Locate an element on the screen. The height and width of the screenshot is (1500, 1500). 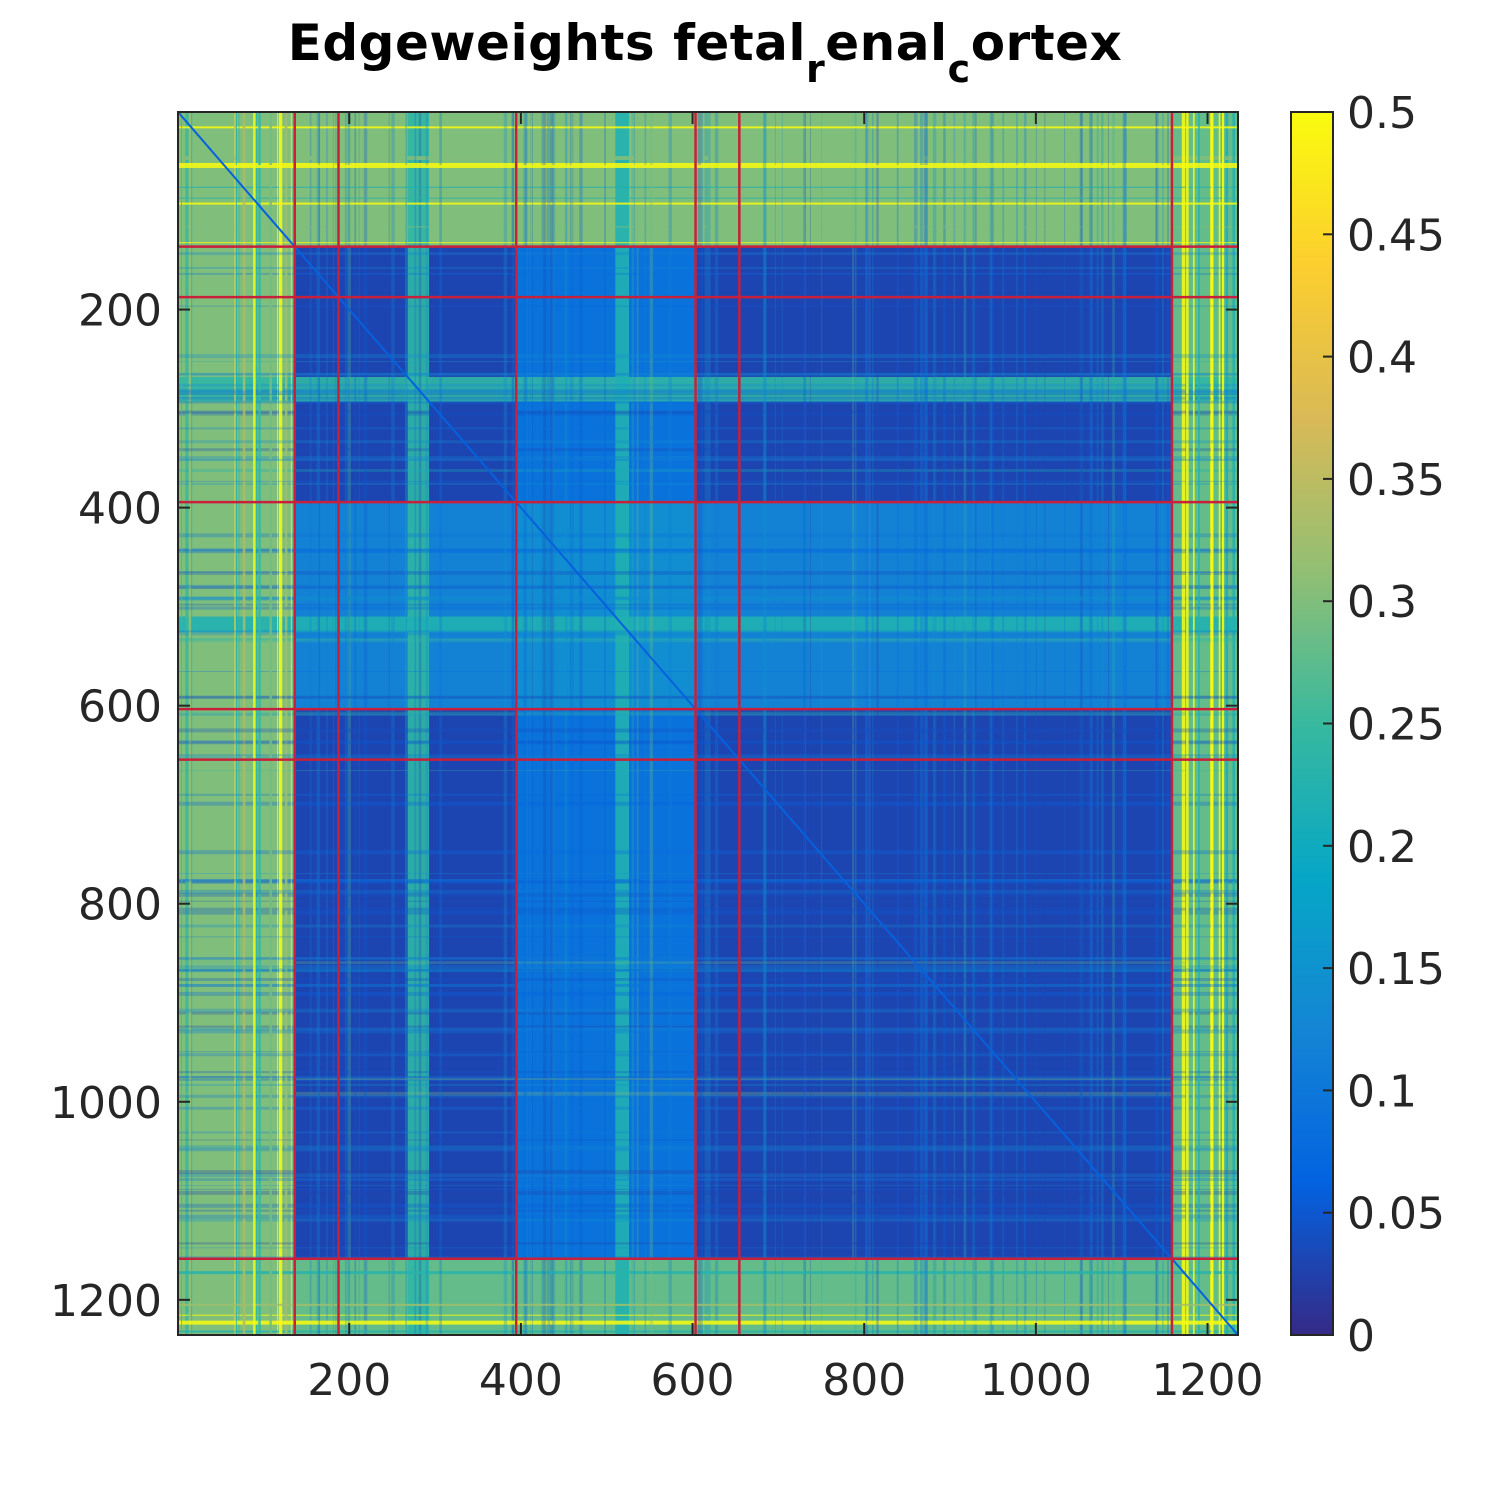
x-tick-label: 400 is located at coordinates (521, 1380).